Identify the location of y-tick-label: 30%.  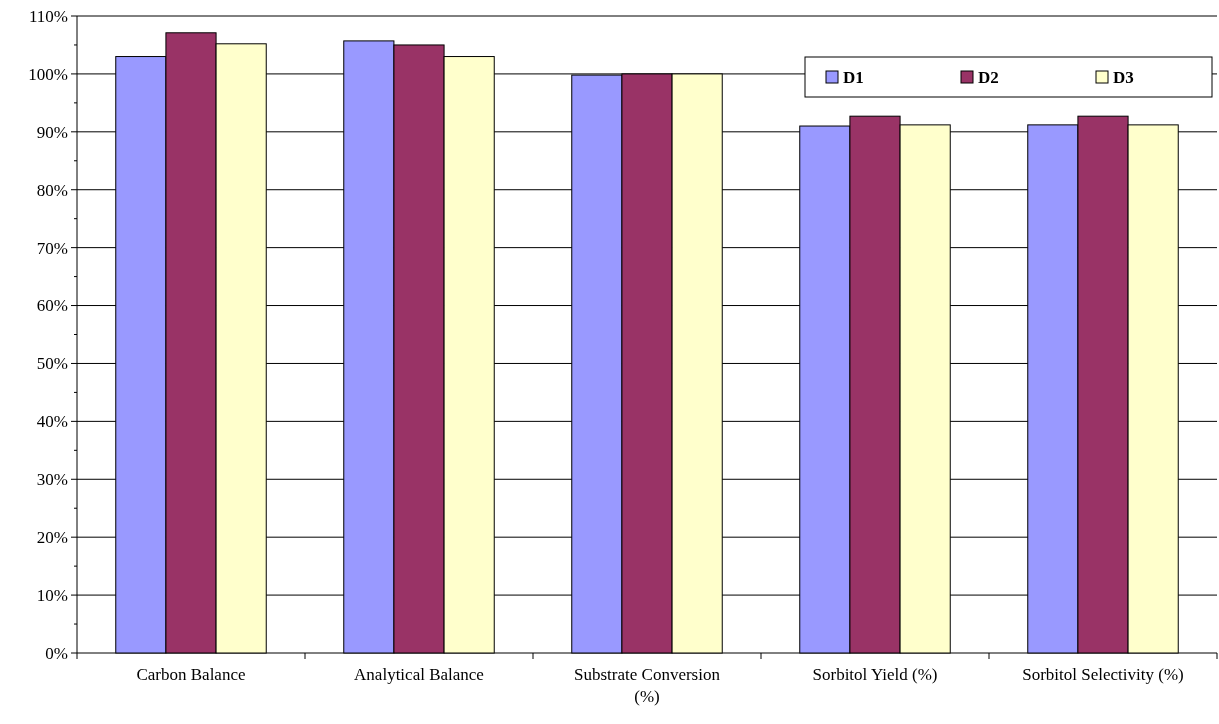
(52, 480).